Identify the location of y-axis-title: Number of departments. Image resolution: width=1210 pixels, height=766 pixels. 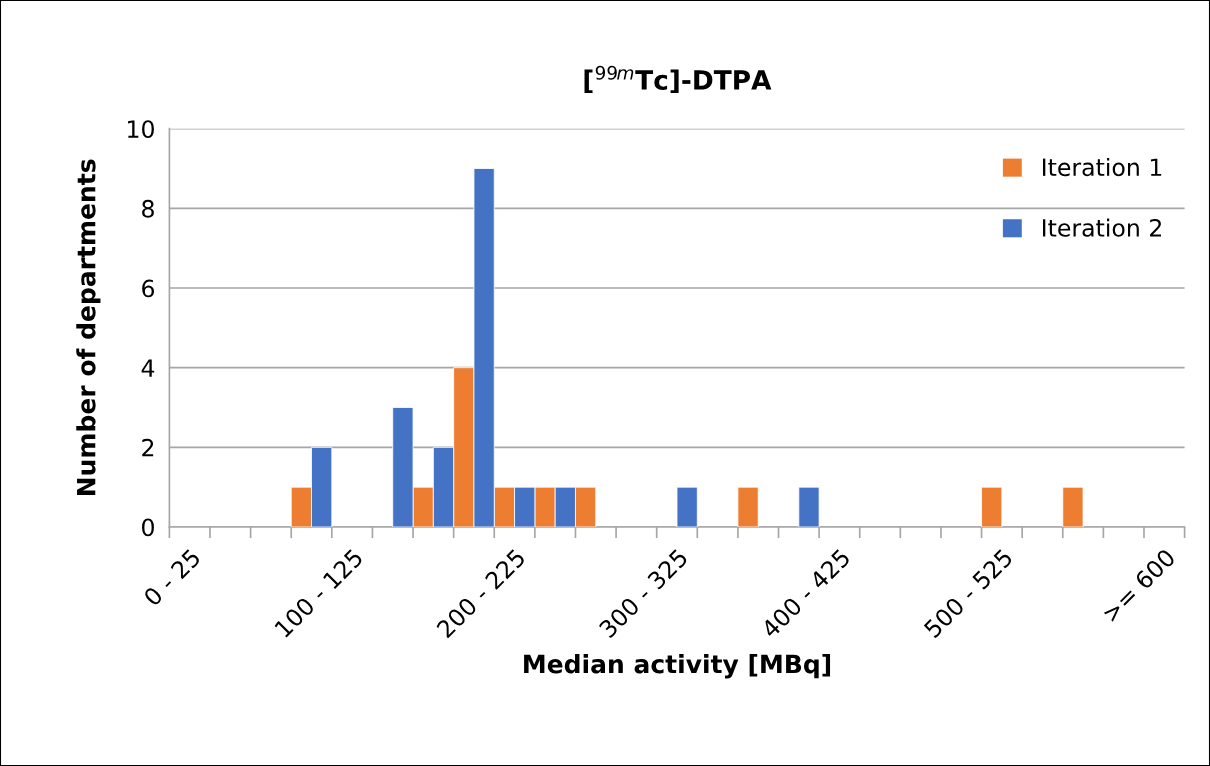
(88, 327).